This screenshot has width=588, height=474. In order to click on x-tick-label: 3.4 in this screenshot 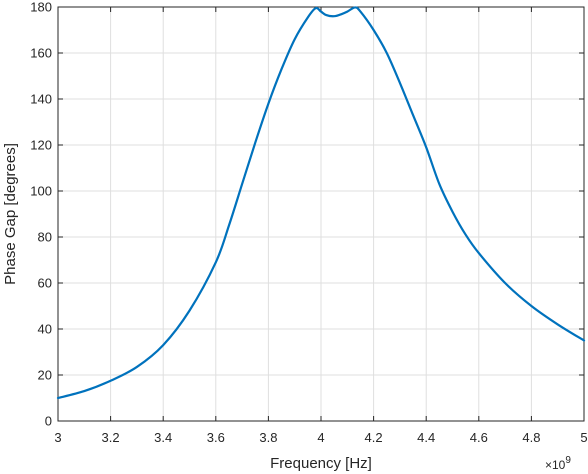, I will do `click(163, 437)`.